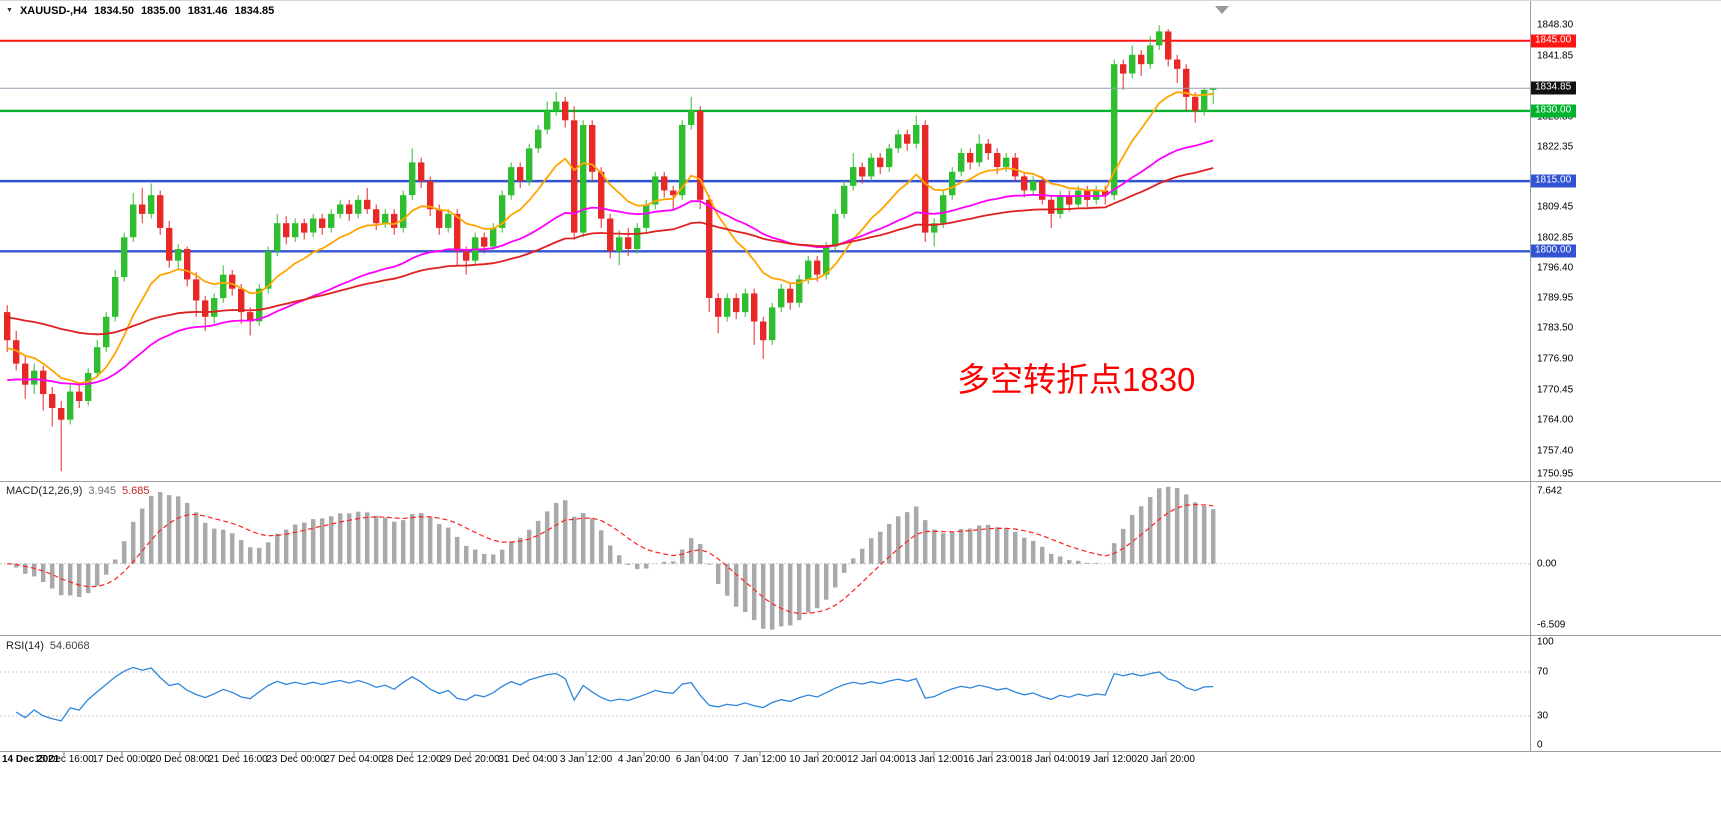  I want to click on price-axis-tick: 1783.50, so click(1555, 328).